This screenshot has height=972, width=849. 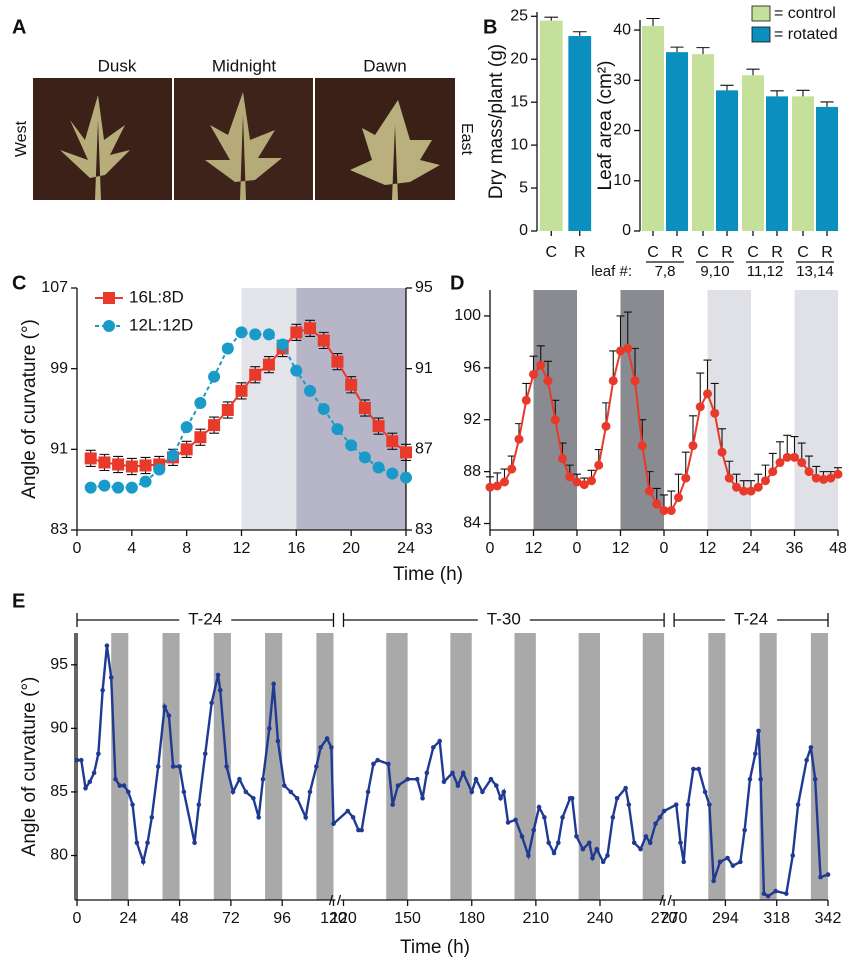 What do you see at coordinates (351, 548) in the screenshot?
I see `x-tick-label: 20` at bounding box center [351, 548].